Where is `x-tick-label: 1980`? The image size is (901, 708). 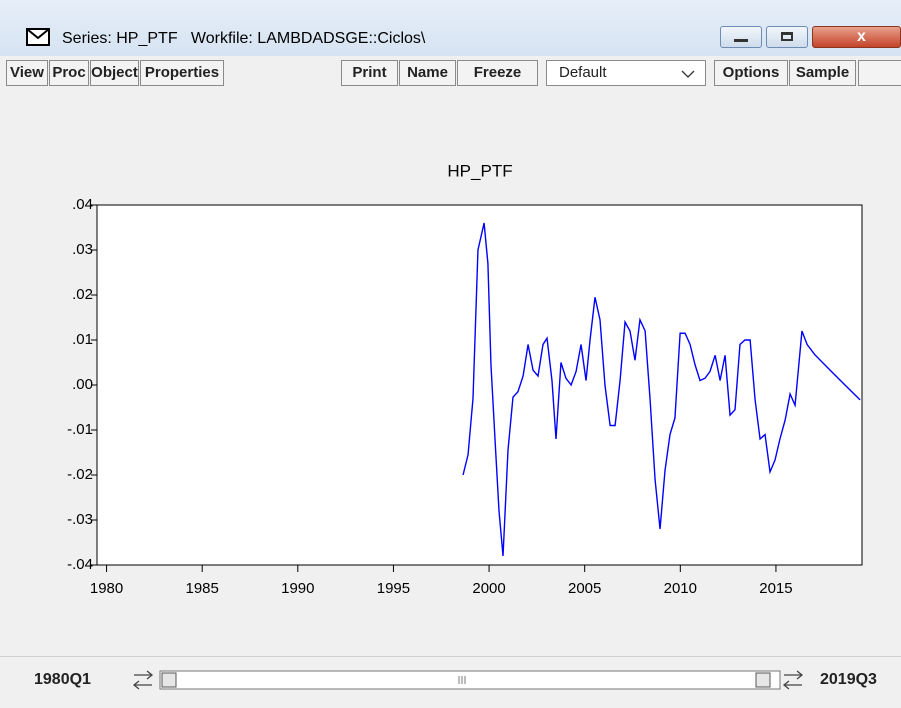
x-tick-label: 1980 is located at coordinates (106, 588).